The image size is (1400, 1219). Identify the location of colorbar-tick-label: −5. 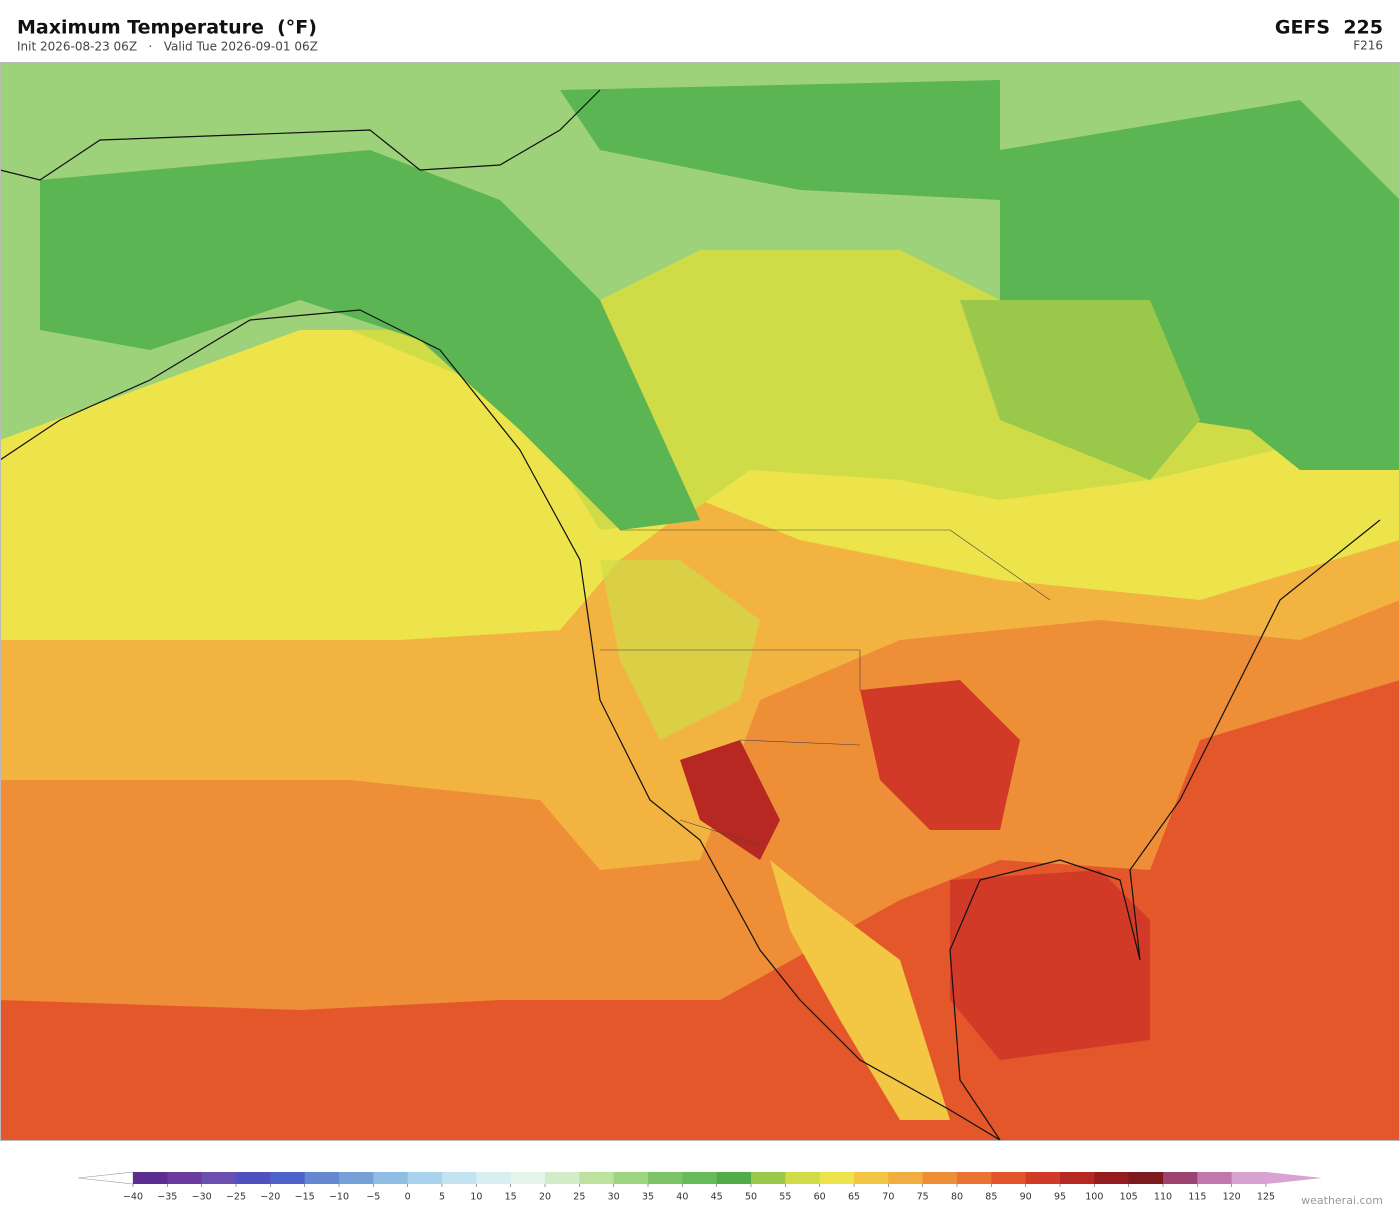
(373, 1197).